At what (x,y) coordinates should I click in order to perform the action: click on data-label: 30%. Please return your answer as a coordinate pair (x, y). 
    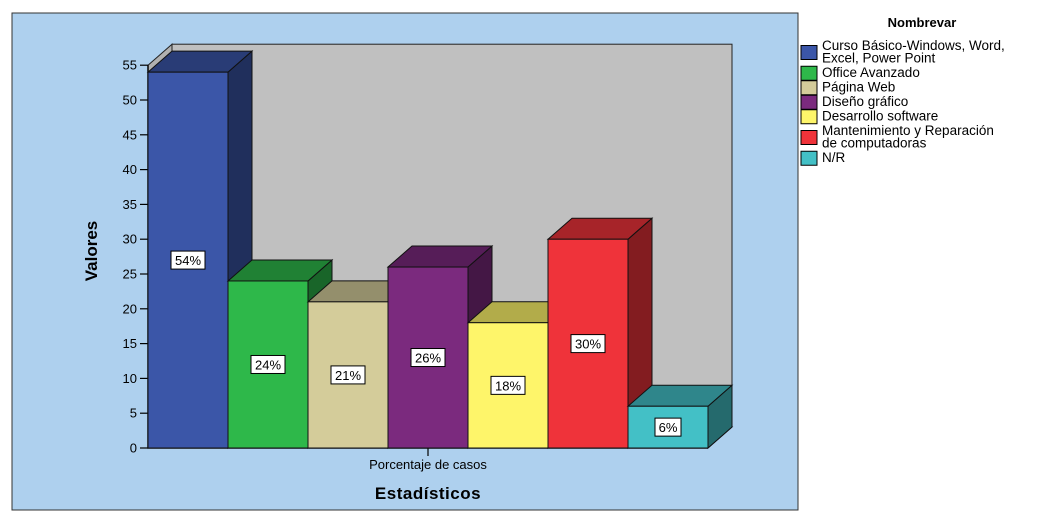
    Looking at the image, I should click on (588, 344).